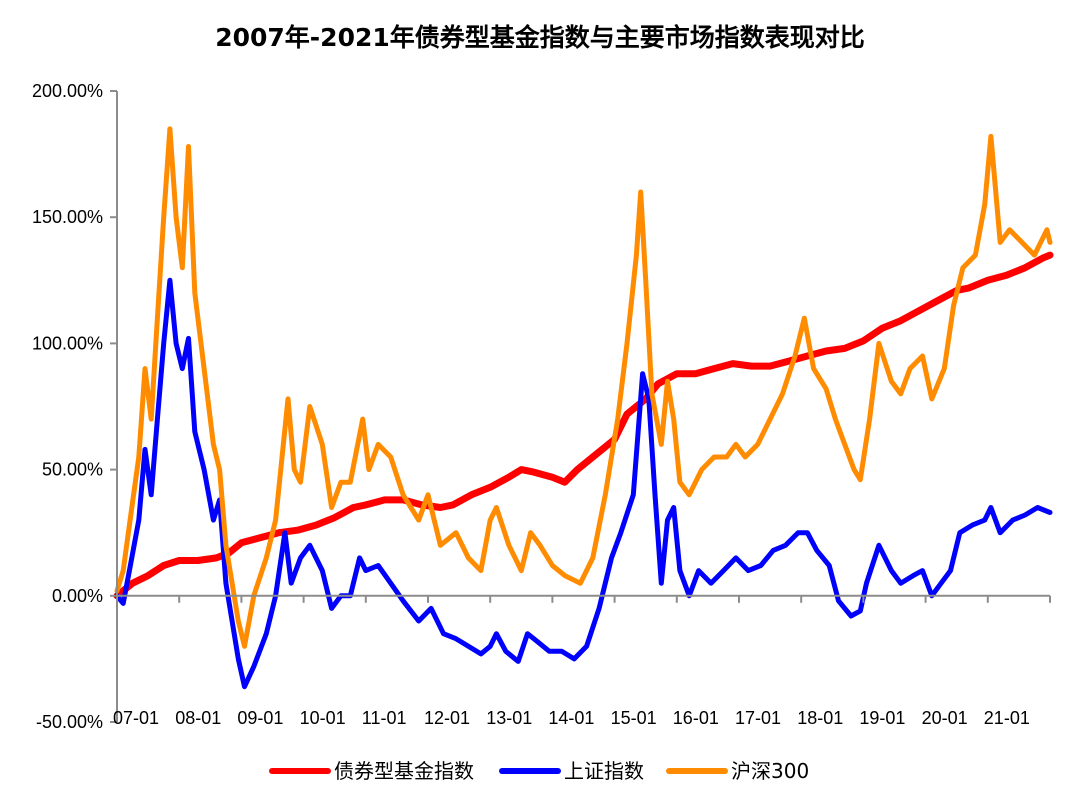 Image resolution: width=1080 pixels, height=811 pixels. What do you see at coordinates (198, 718) in the screenshot?
I see `x-tick-label: 08-01` at bounding box center [198, 718].